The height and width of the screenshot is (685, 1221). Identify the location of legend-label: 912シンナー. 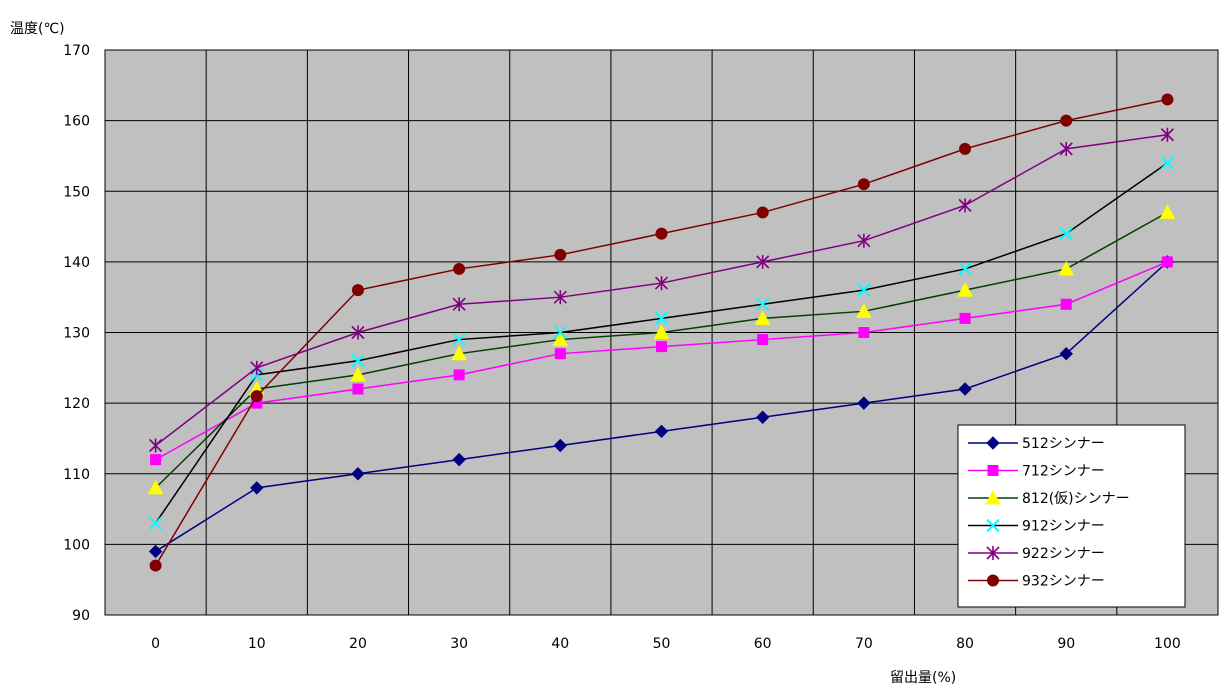
(1063, 527).